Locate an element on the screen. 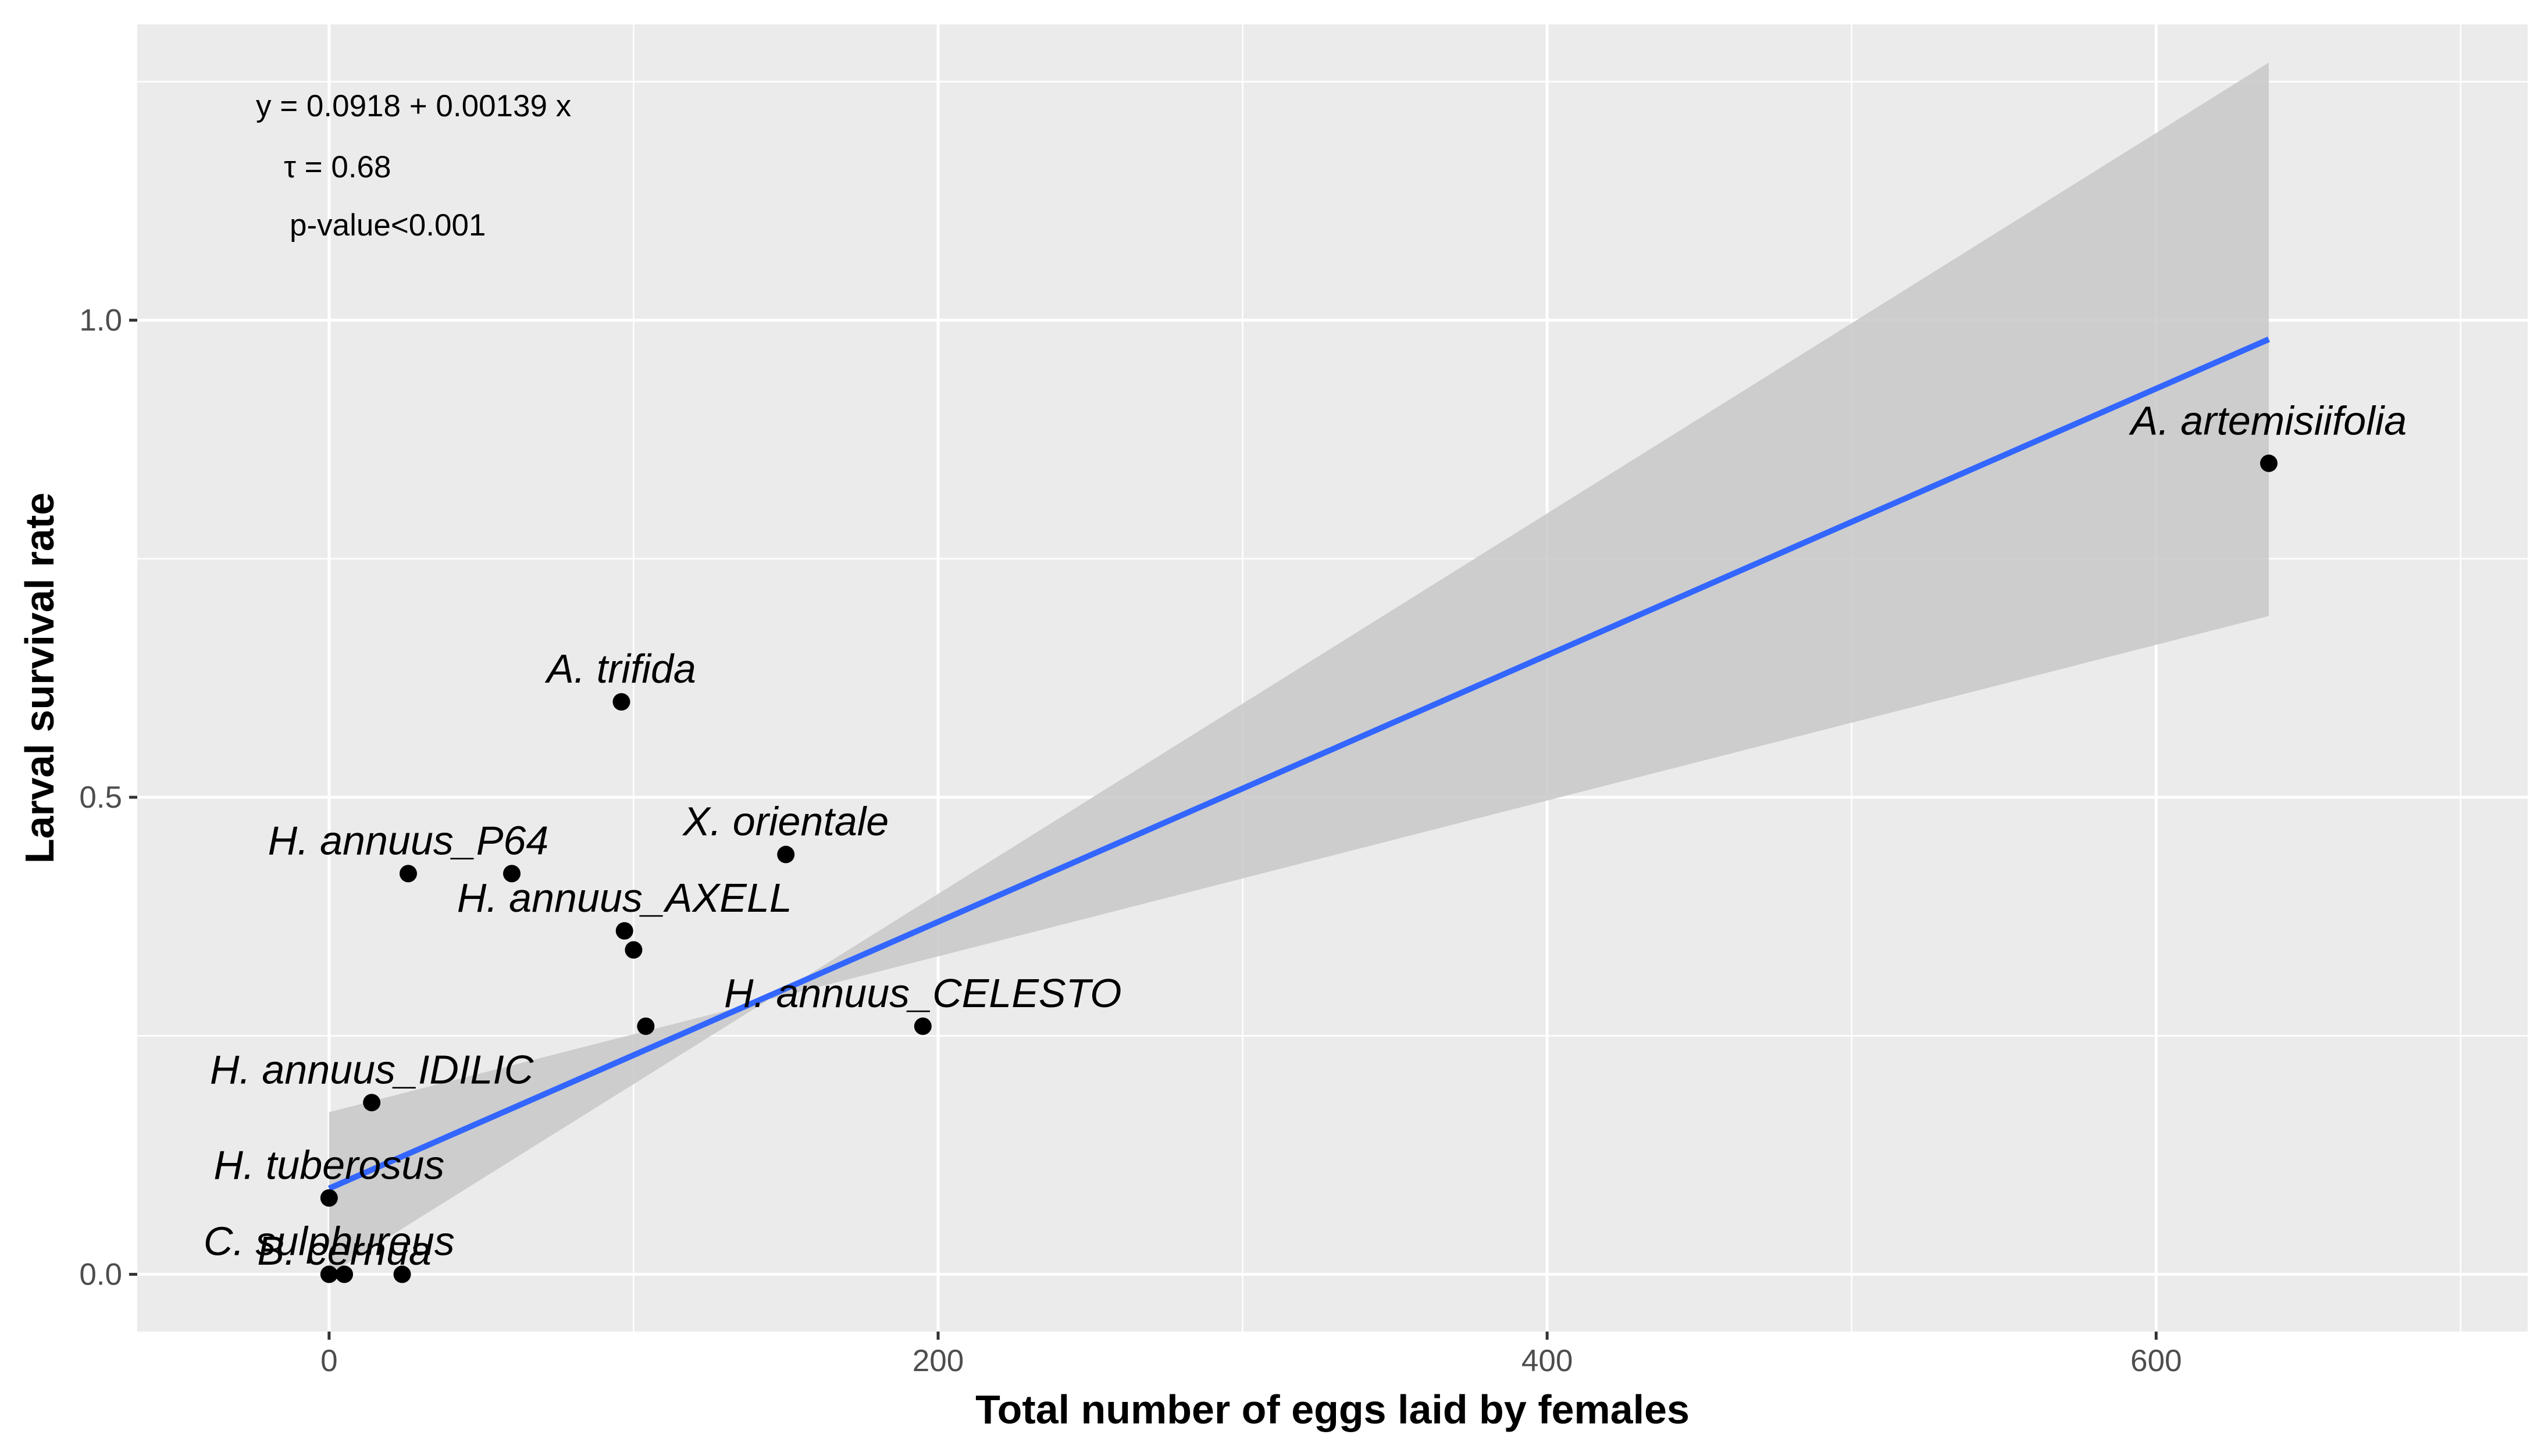  point-label: H. annuus_AXELL is located at coordinates (624, 898).